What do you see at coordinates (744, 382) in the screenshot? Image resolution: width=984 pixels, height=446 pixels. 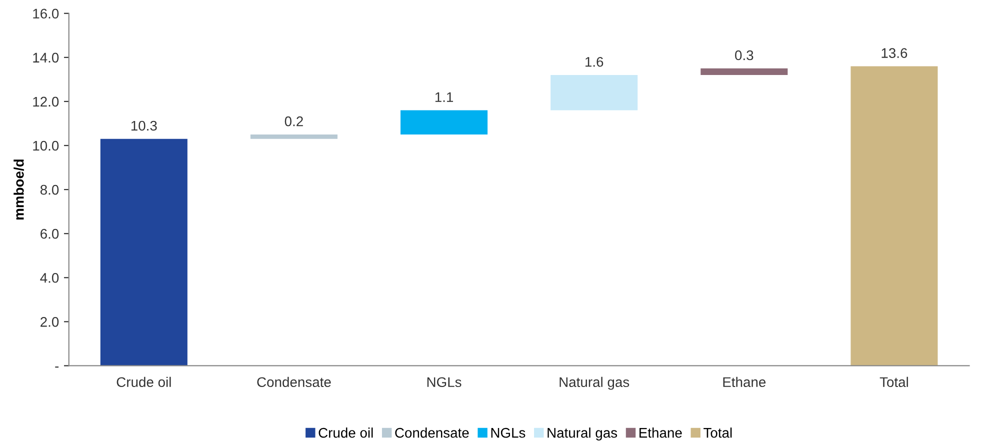 I see `x-tick-label: Ethane` at bounding box center [744, 382].